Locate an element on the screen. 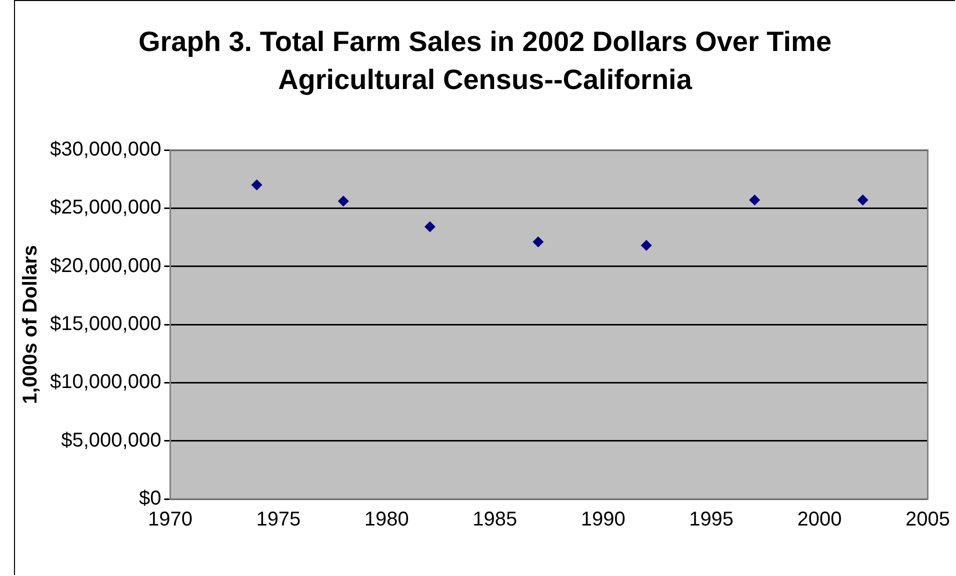 The height and width of the screenshot is (576, 956). y-tick-label: $20,000,000 is located at coordinates (106, 265).